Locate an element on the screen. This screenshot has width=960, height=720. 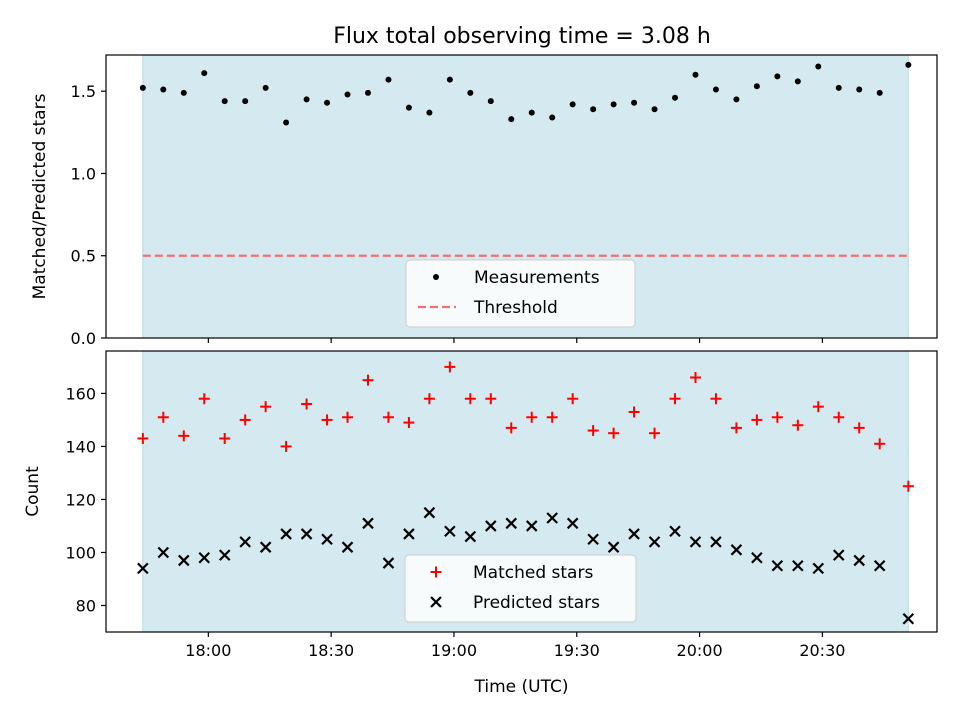
measurement-points is located at coordinates (525, 93).